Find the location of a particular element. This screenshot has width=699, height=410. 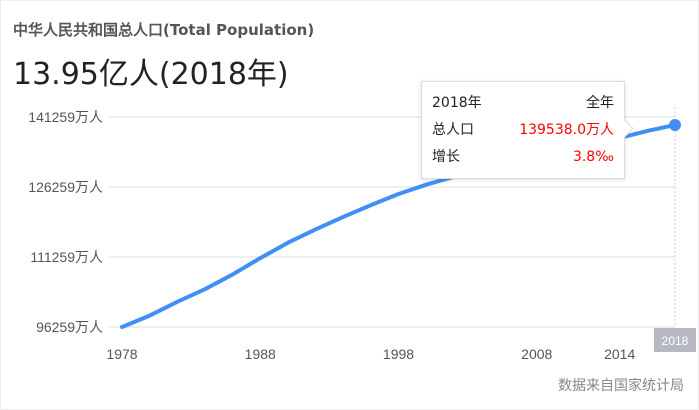

x-tick-label: 1988 is located at coordinates (260, 354).